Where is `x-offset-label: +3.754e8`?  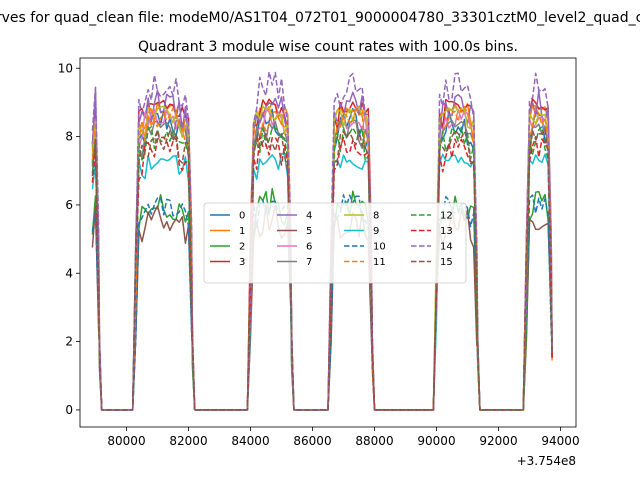
x-offset-label: +3.754e8 is located at coordinates (546, 461).